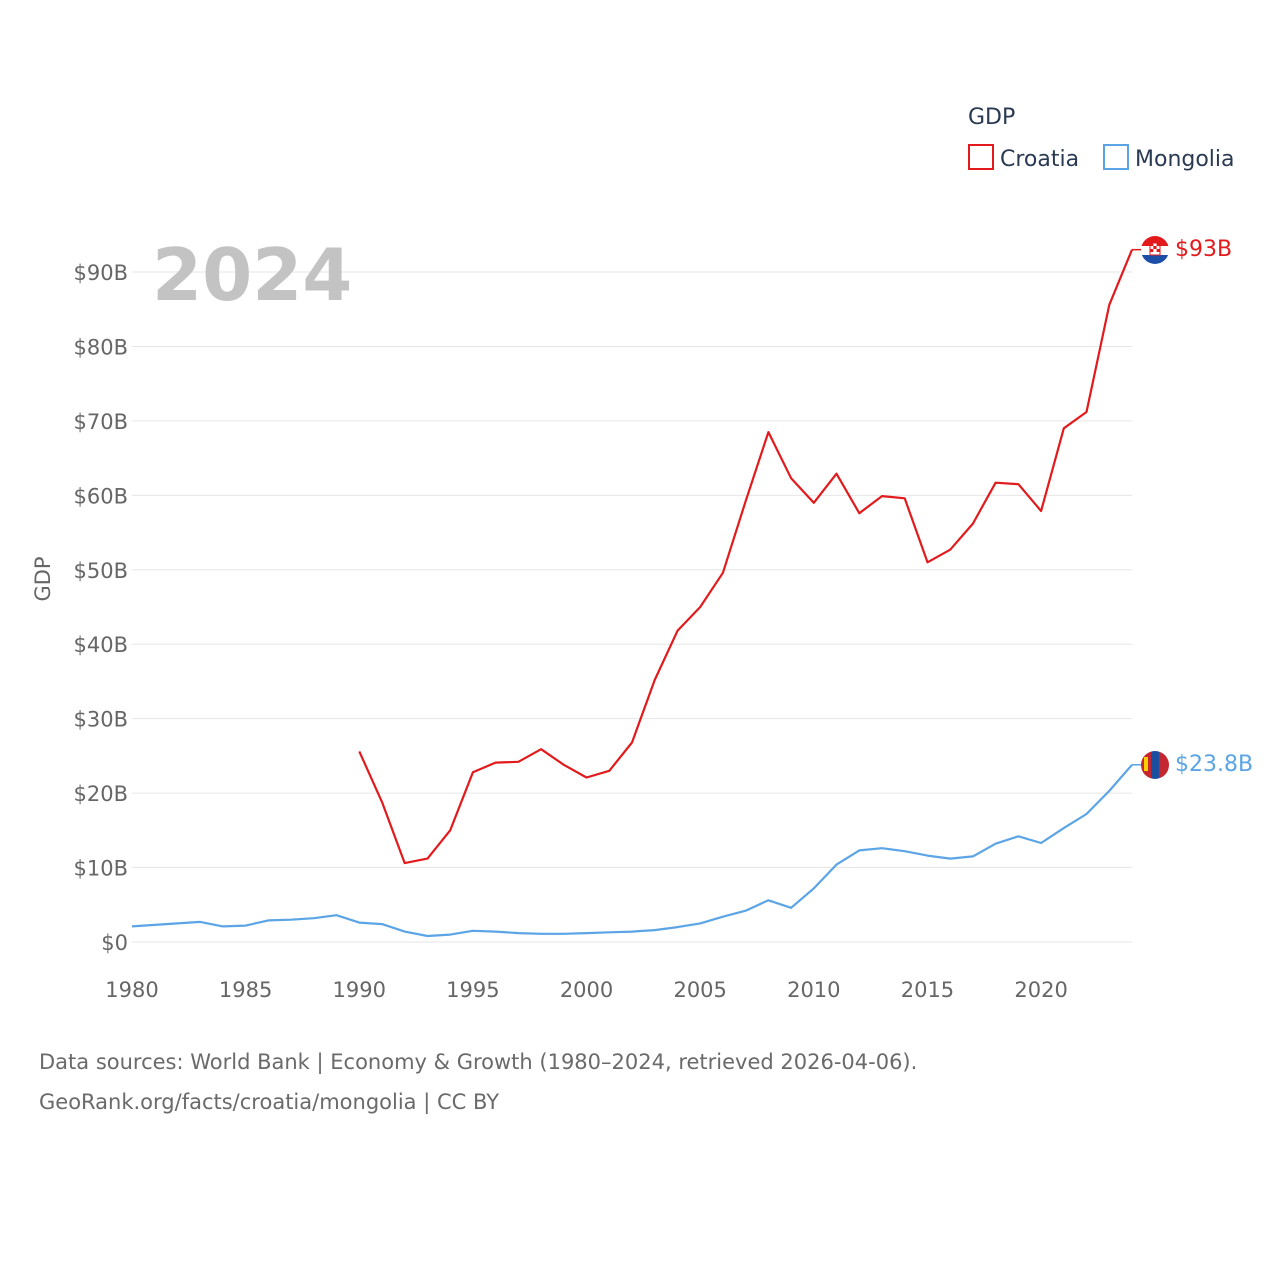 This screenshot has height=1280, width=1280. I want to click on legend-swatch-croatia, so click(981, 157).